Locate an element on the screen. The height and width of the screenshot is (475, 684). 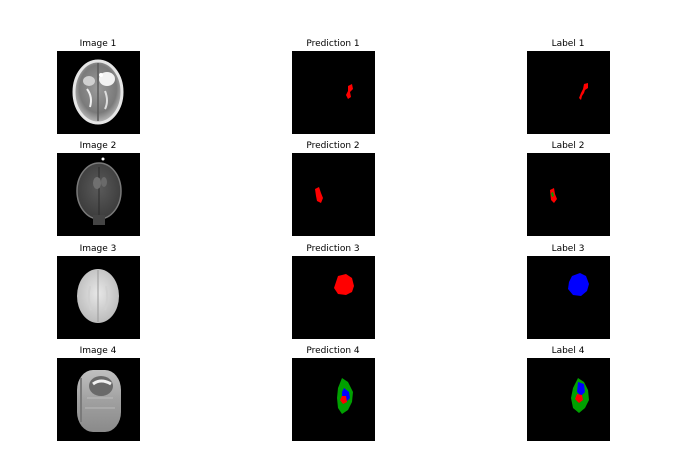
label-title-4: Label 4 is located at coordinates (568, 351).